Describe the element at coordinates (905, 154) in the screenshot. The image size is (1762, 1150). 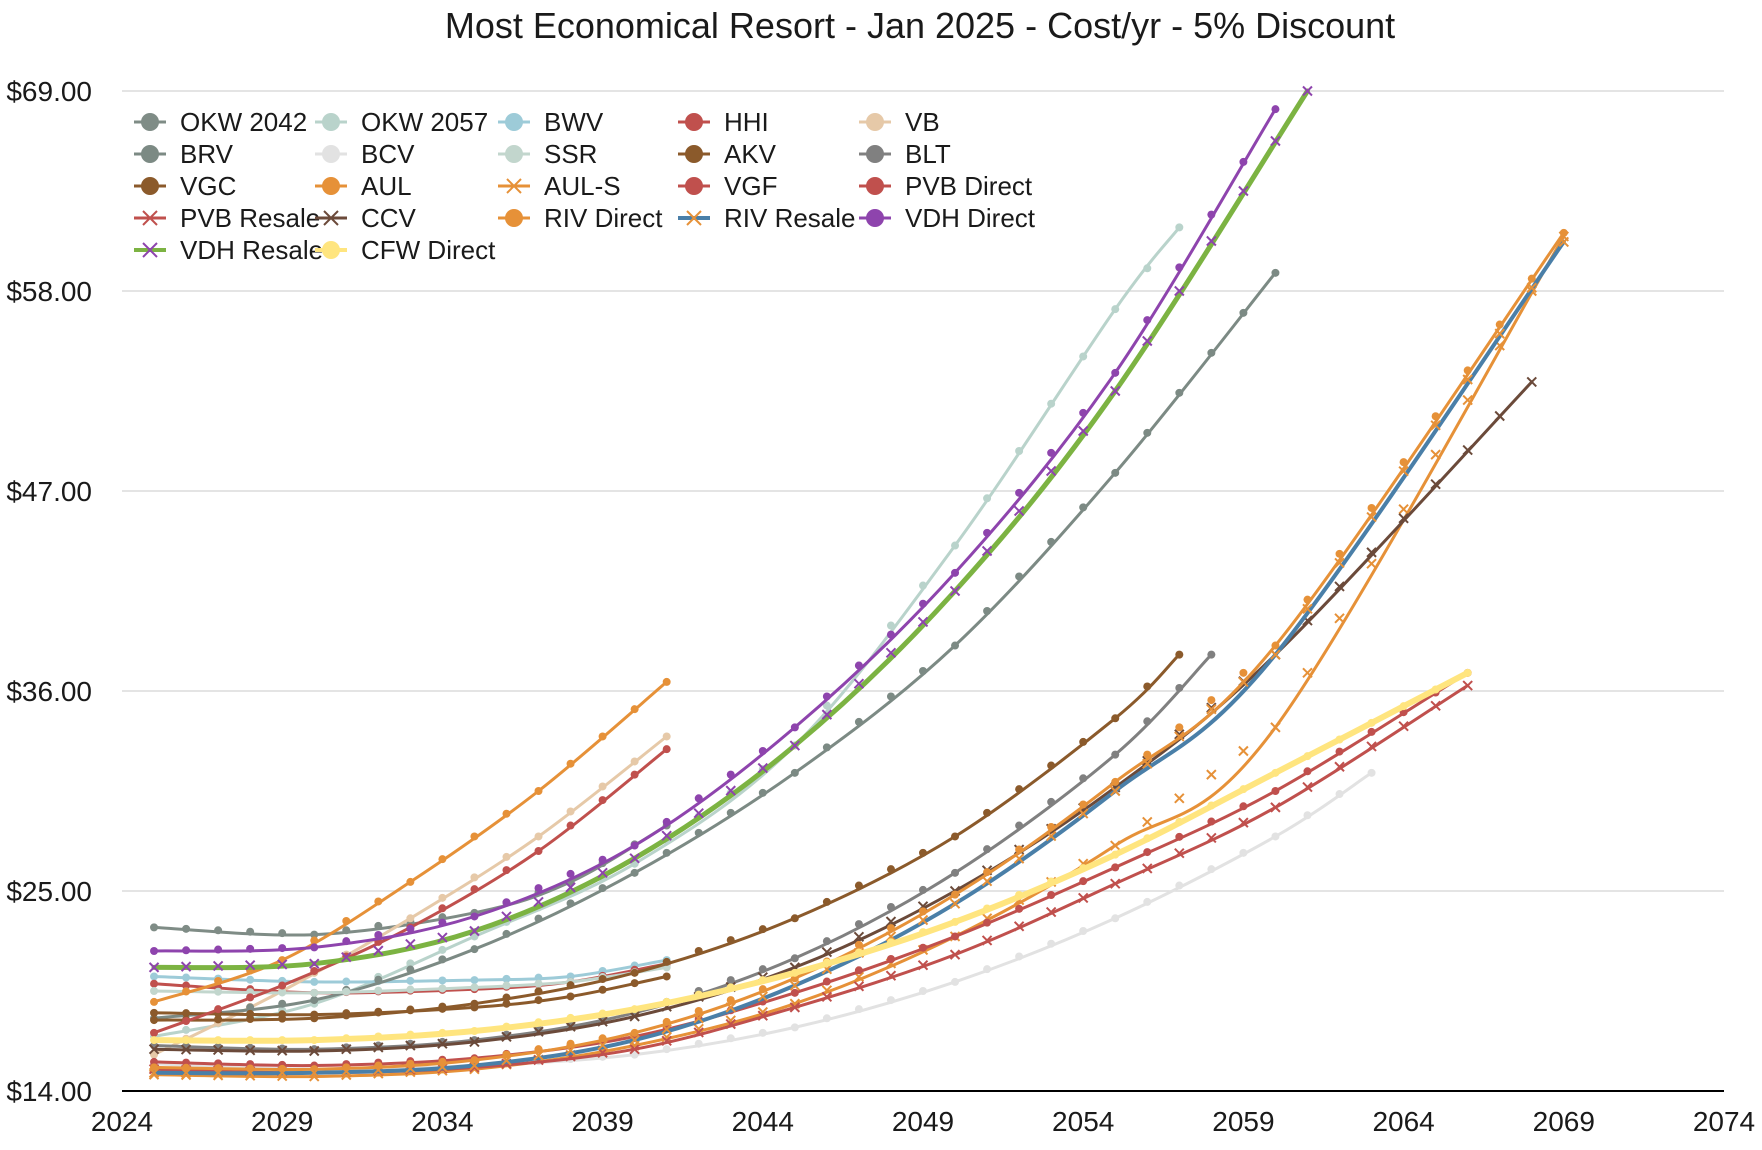
I see `legend-item: BLT` at that location.